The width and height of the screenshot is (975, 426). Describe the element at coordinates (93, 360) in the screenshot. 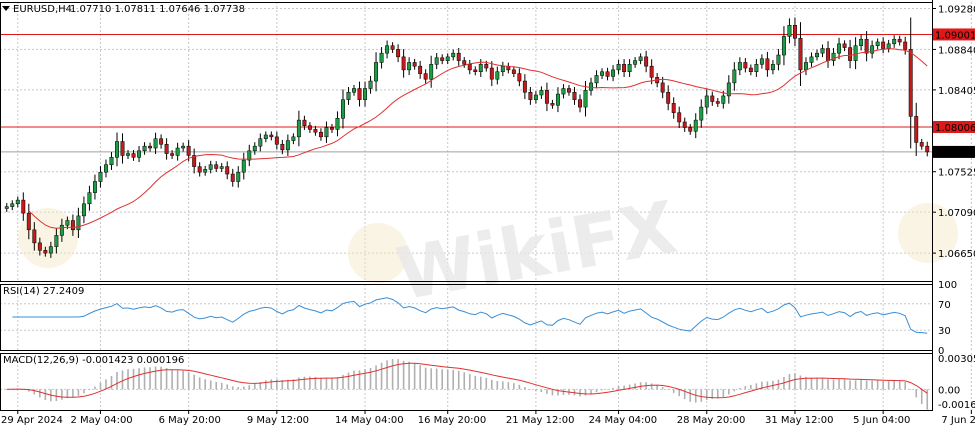

I see `macd-label: MACD(12,26,9) -0.001423 0.000196` at that location.